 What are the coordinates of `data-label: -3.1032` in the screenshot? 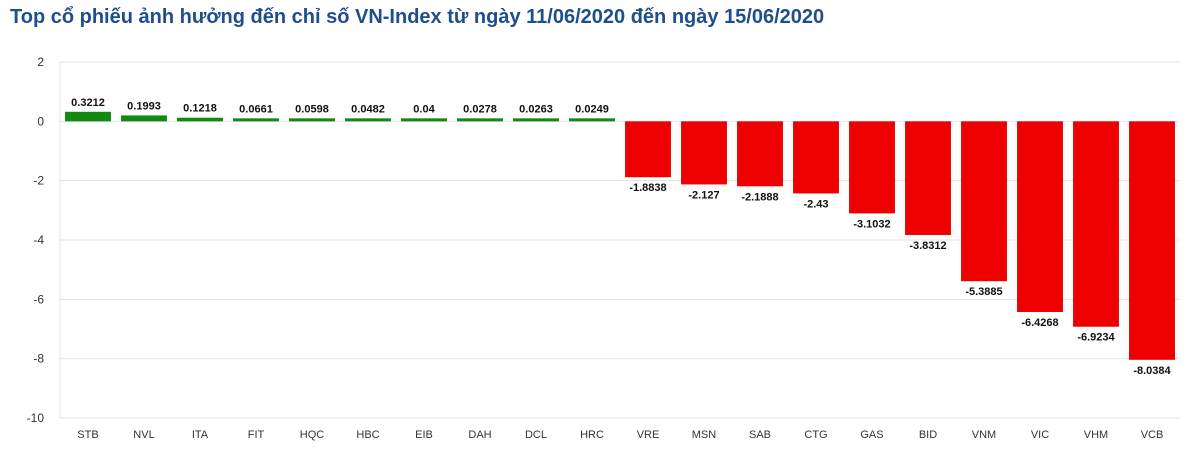 It's located at (871, 224).